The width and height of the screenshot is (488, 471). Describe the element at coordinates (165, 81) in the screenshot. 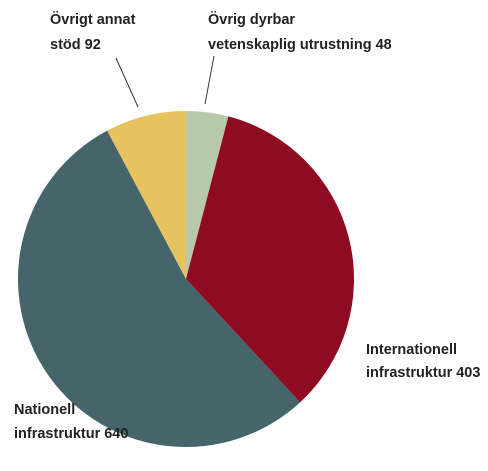

I see `leader-lines` at that location.